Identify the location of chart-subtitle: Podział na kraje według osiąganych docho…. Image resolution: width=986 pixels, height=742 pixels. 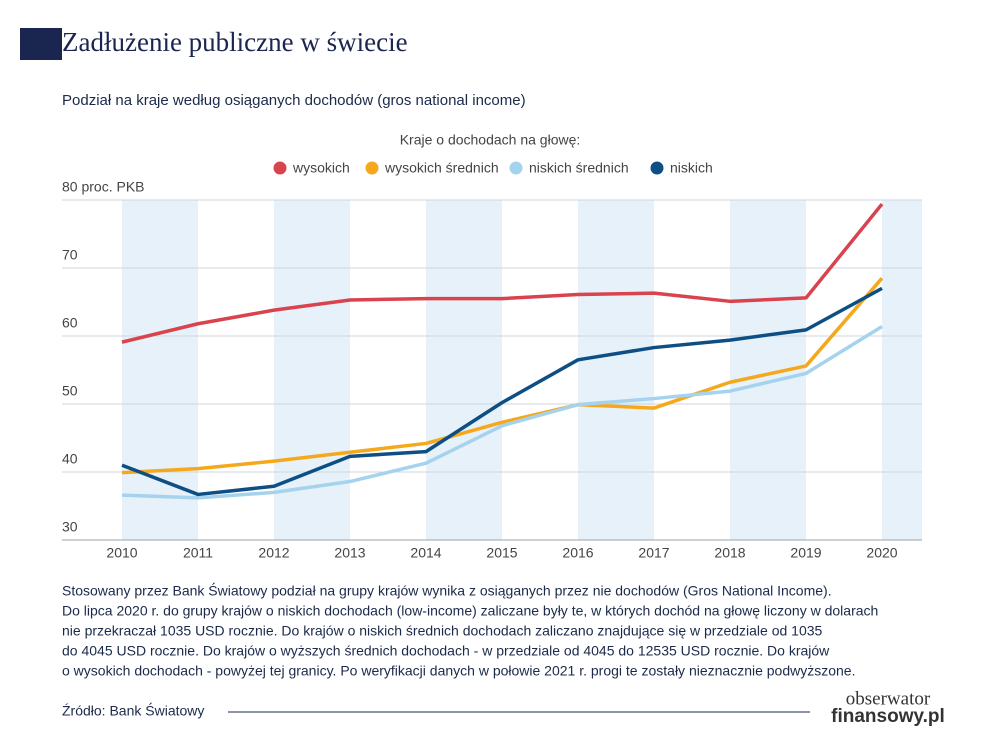
(294, 100).